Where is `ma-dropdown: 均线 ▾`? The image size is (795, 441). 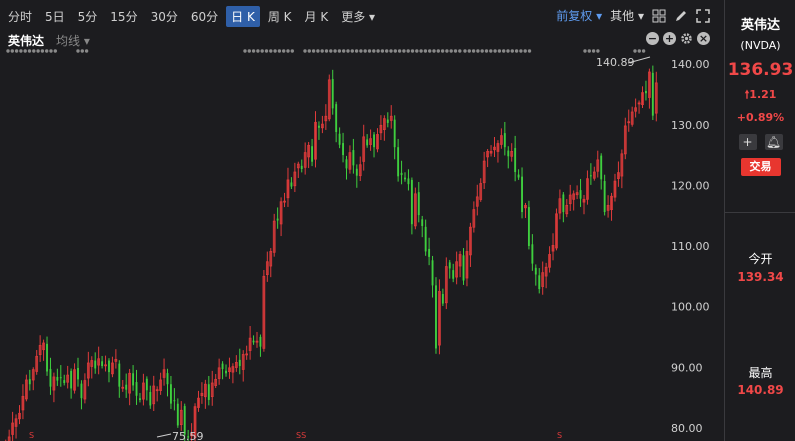
ma-dropdown: 均线 ▾ is located at coordinates (73, 40).